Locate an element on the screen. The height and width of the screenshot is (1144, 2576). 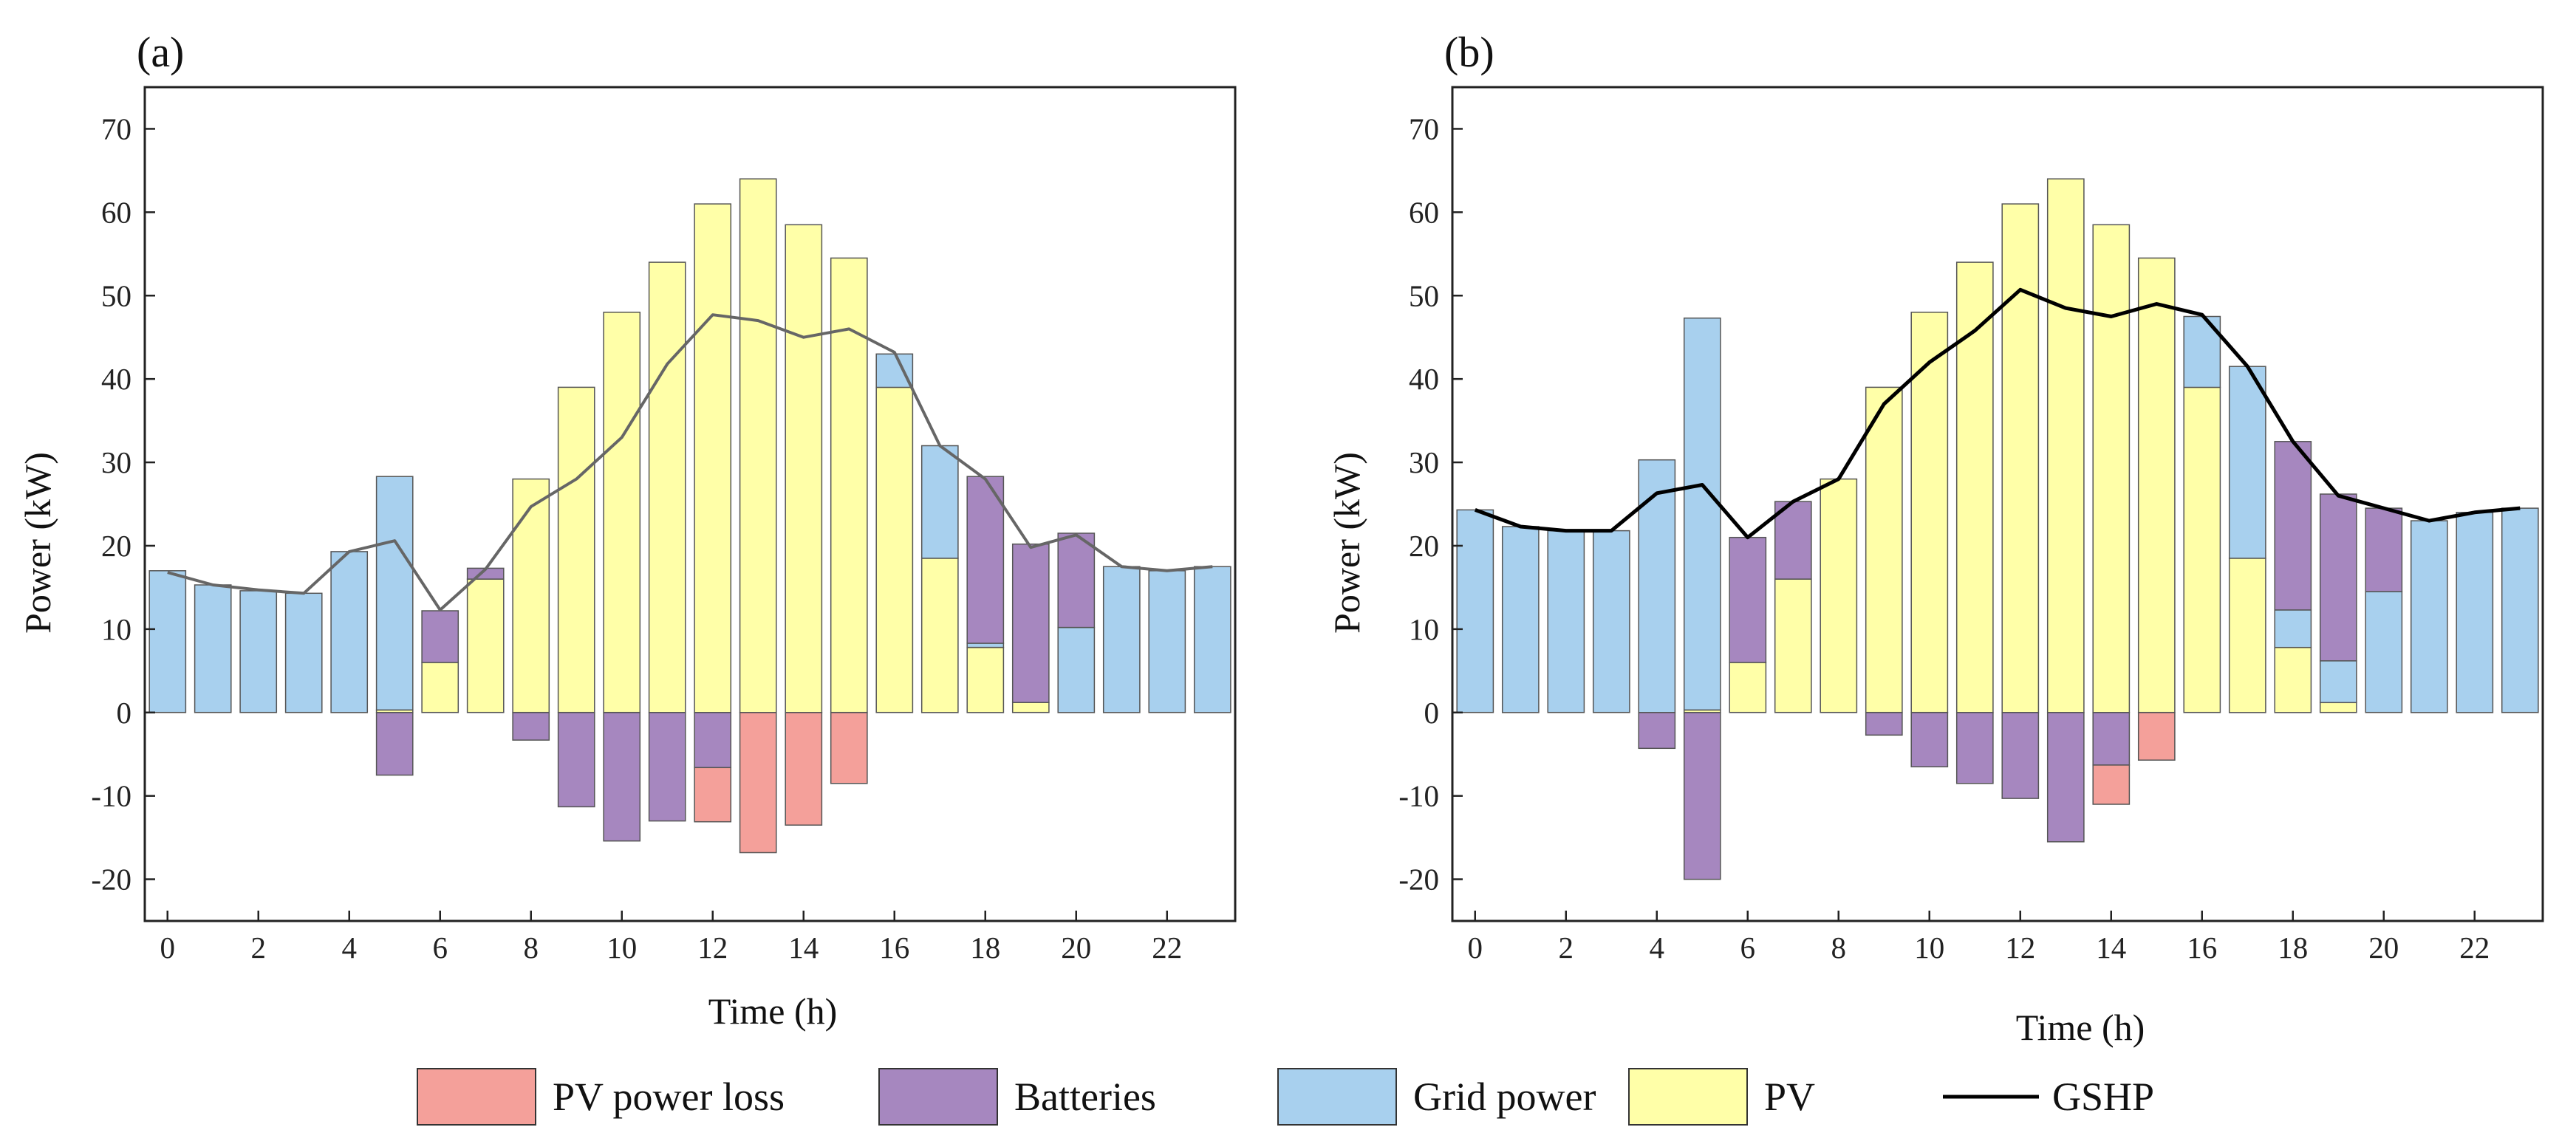
legend-item-pv-loss: PV power loss is located at coordinates (601, 1097).